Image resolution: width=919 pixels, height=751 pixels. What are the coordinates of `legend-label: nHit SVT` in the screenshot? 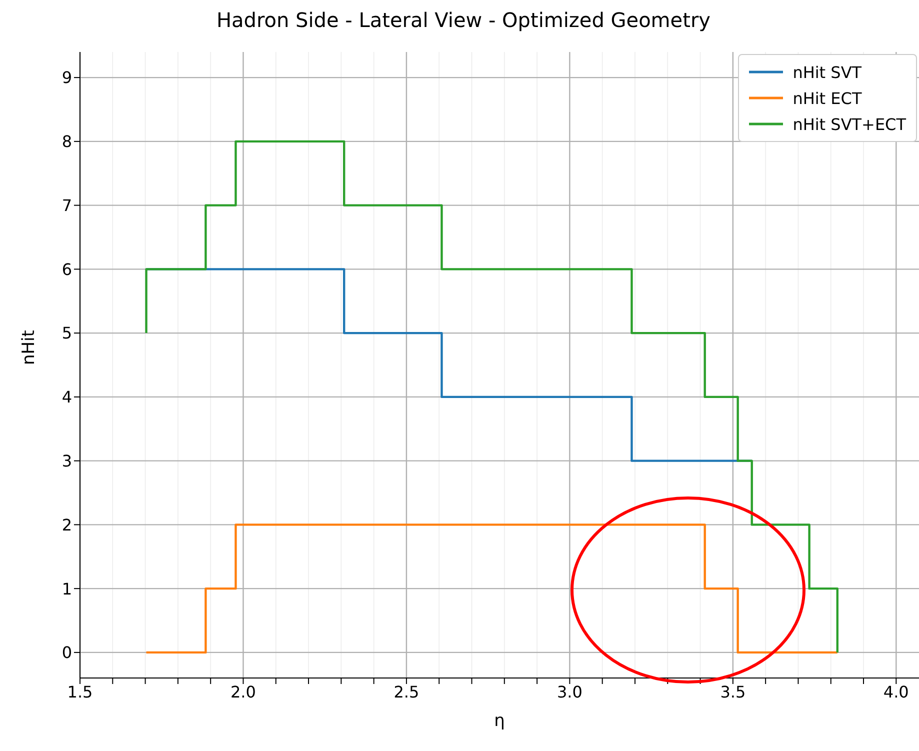 It's located at (827, 72).